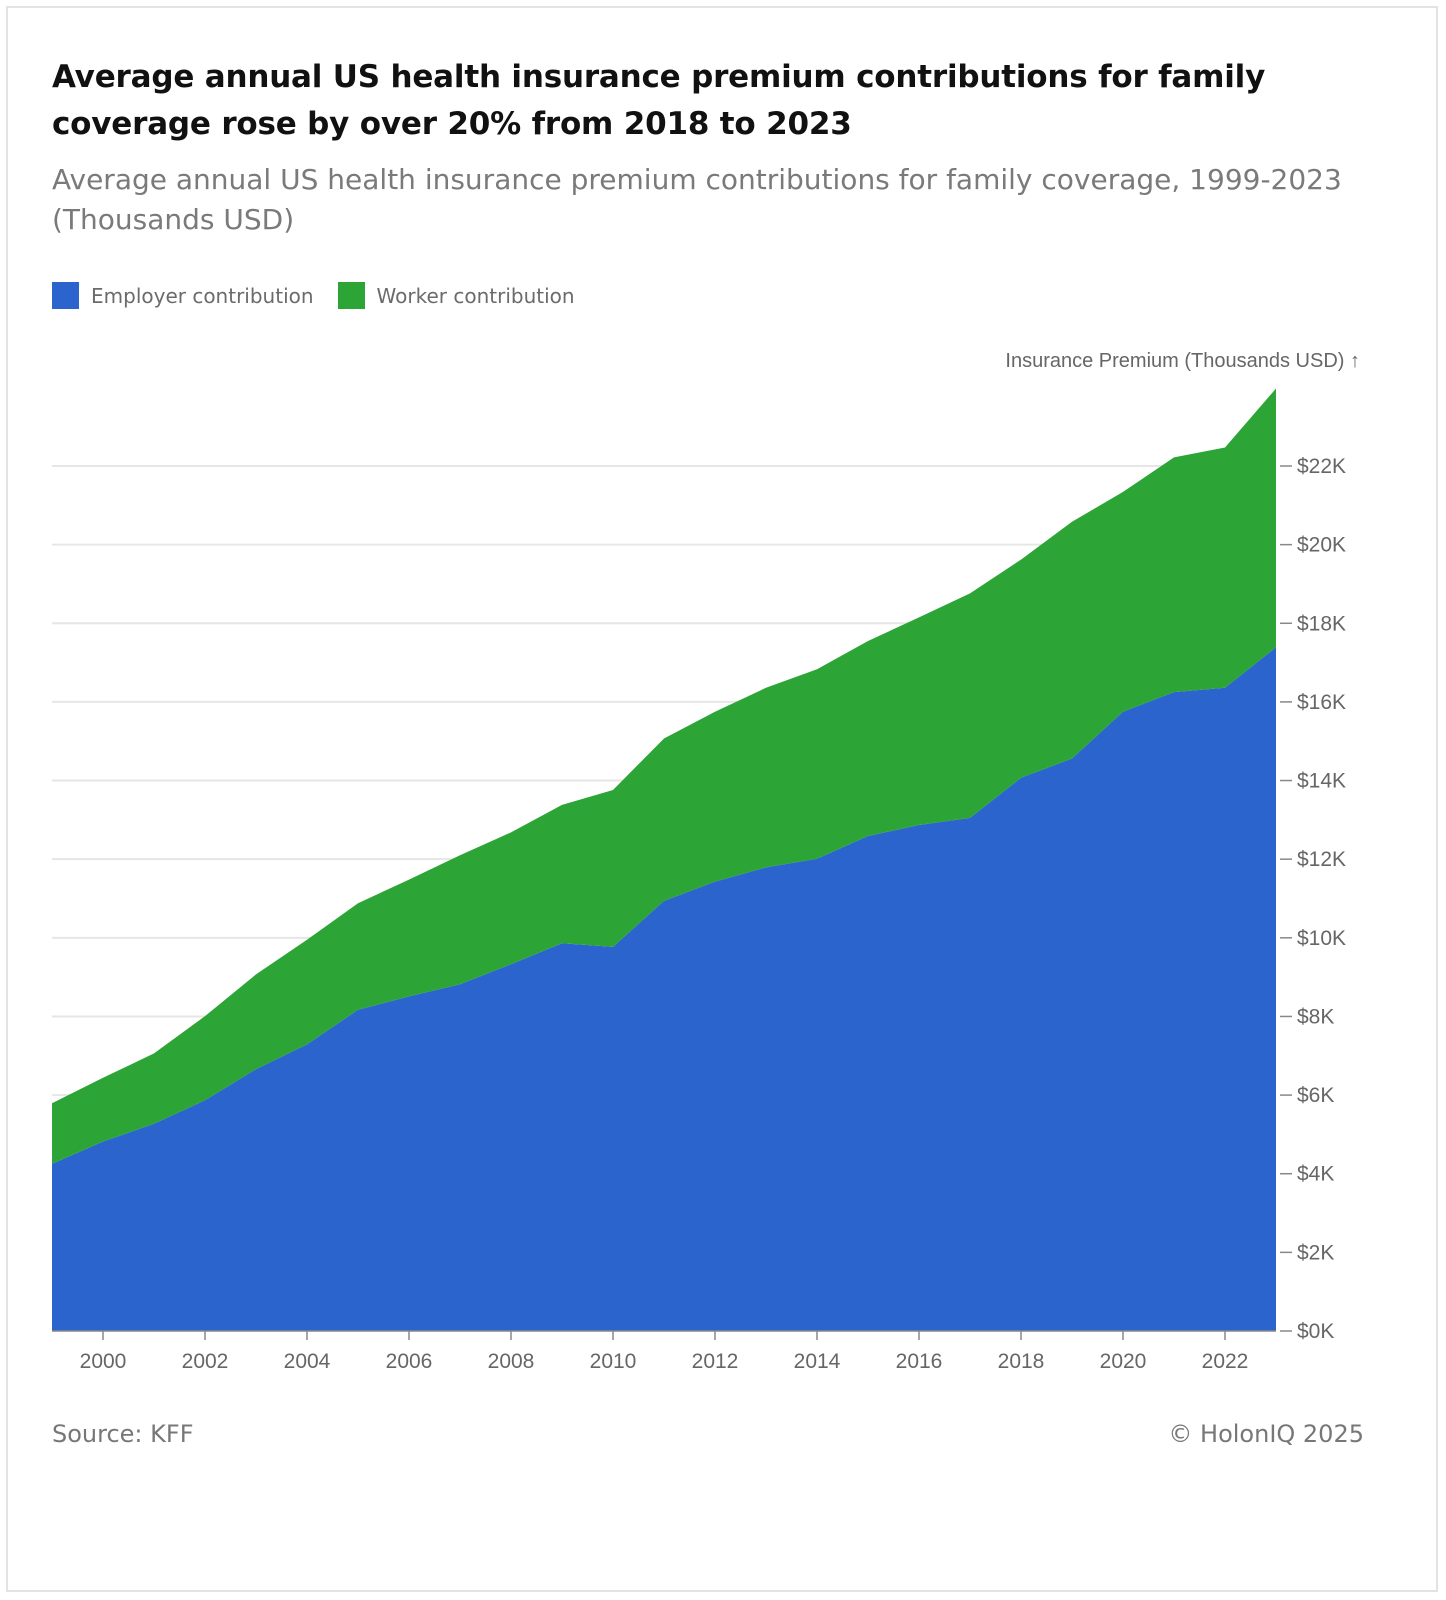 This screenshot has width=1446, height=1600. I want to click on copyright-note: © HolonIQ 2025, so click(1266, 1434).